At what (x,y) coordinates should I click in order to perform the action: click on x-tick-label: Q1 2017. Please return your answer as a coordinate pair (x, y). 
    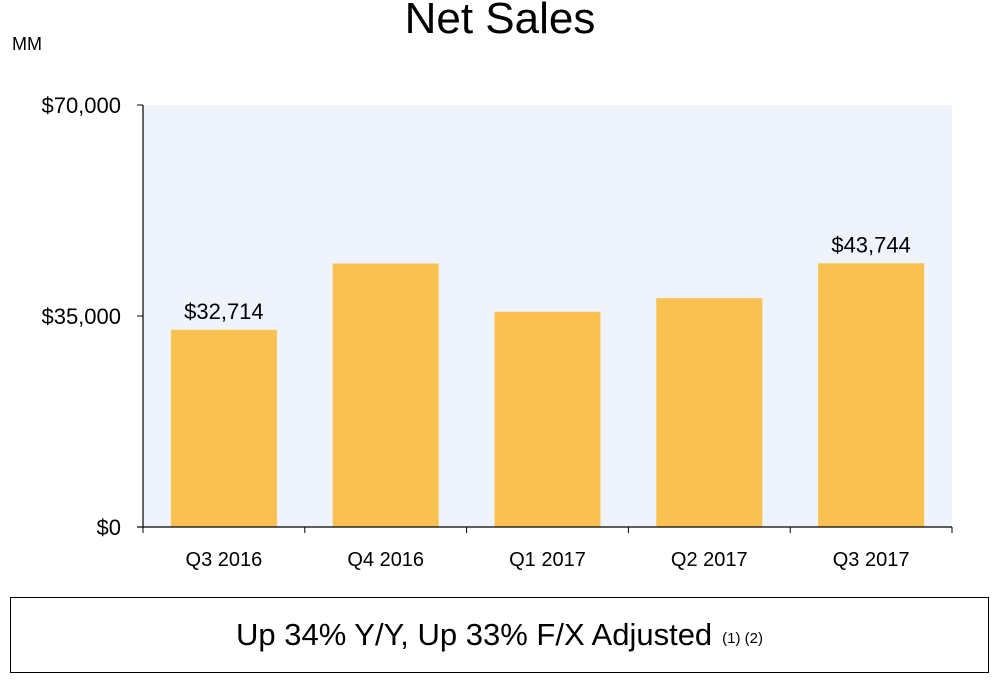
    Looking at the image, I should click on (547, 560).